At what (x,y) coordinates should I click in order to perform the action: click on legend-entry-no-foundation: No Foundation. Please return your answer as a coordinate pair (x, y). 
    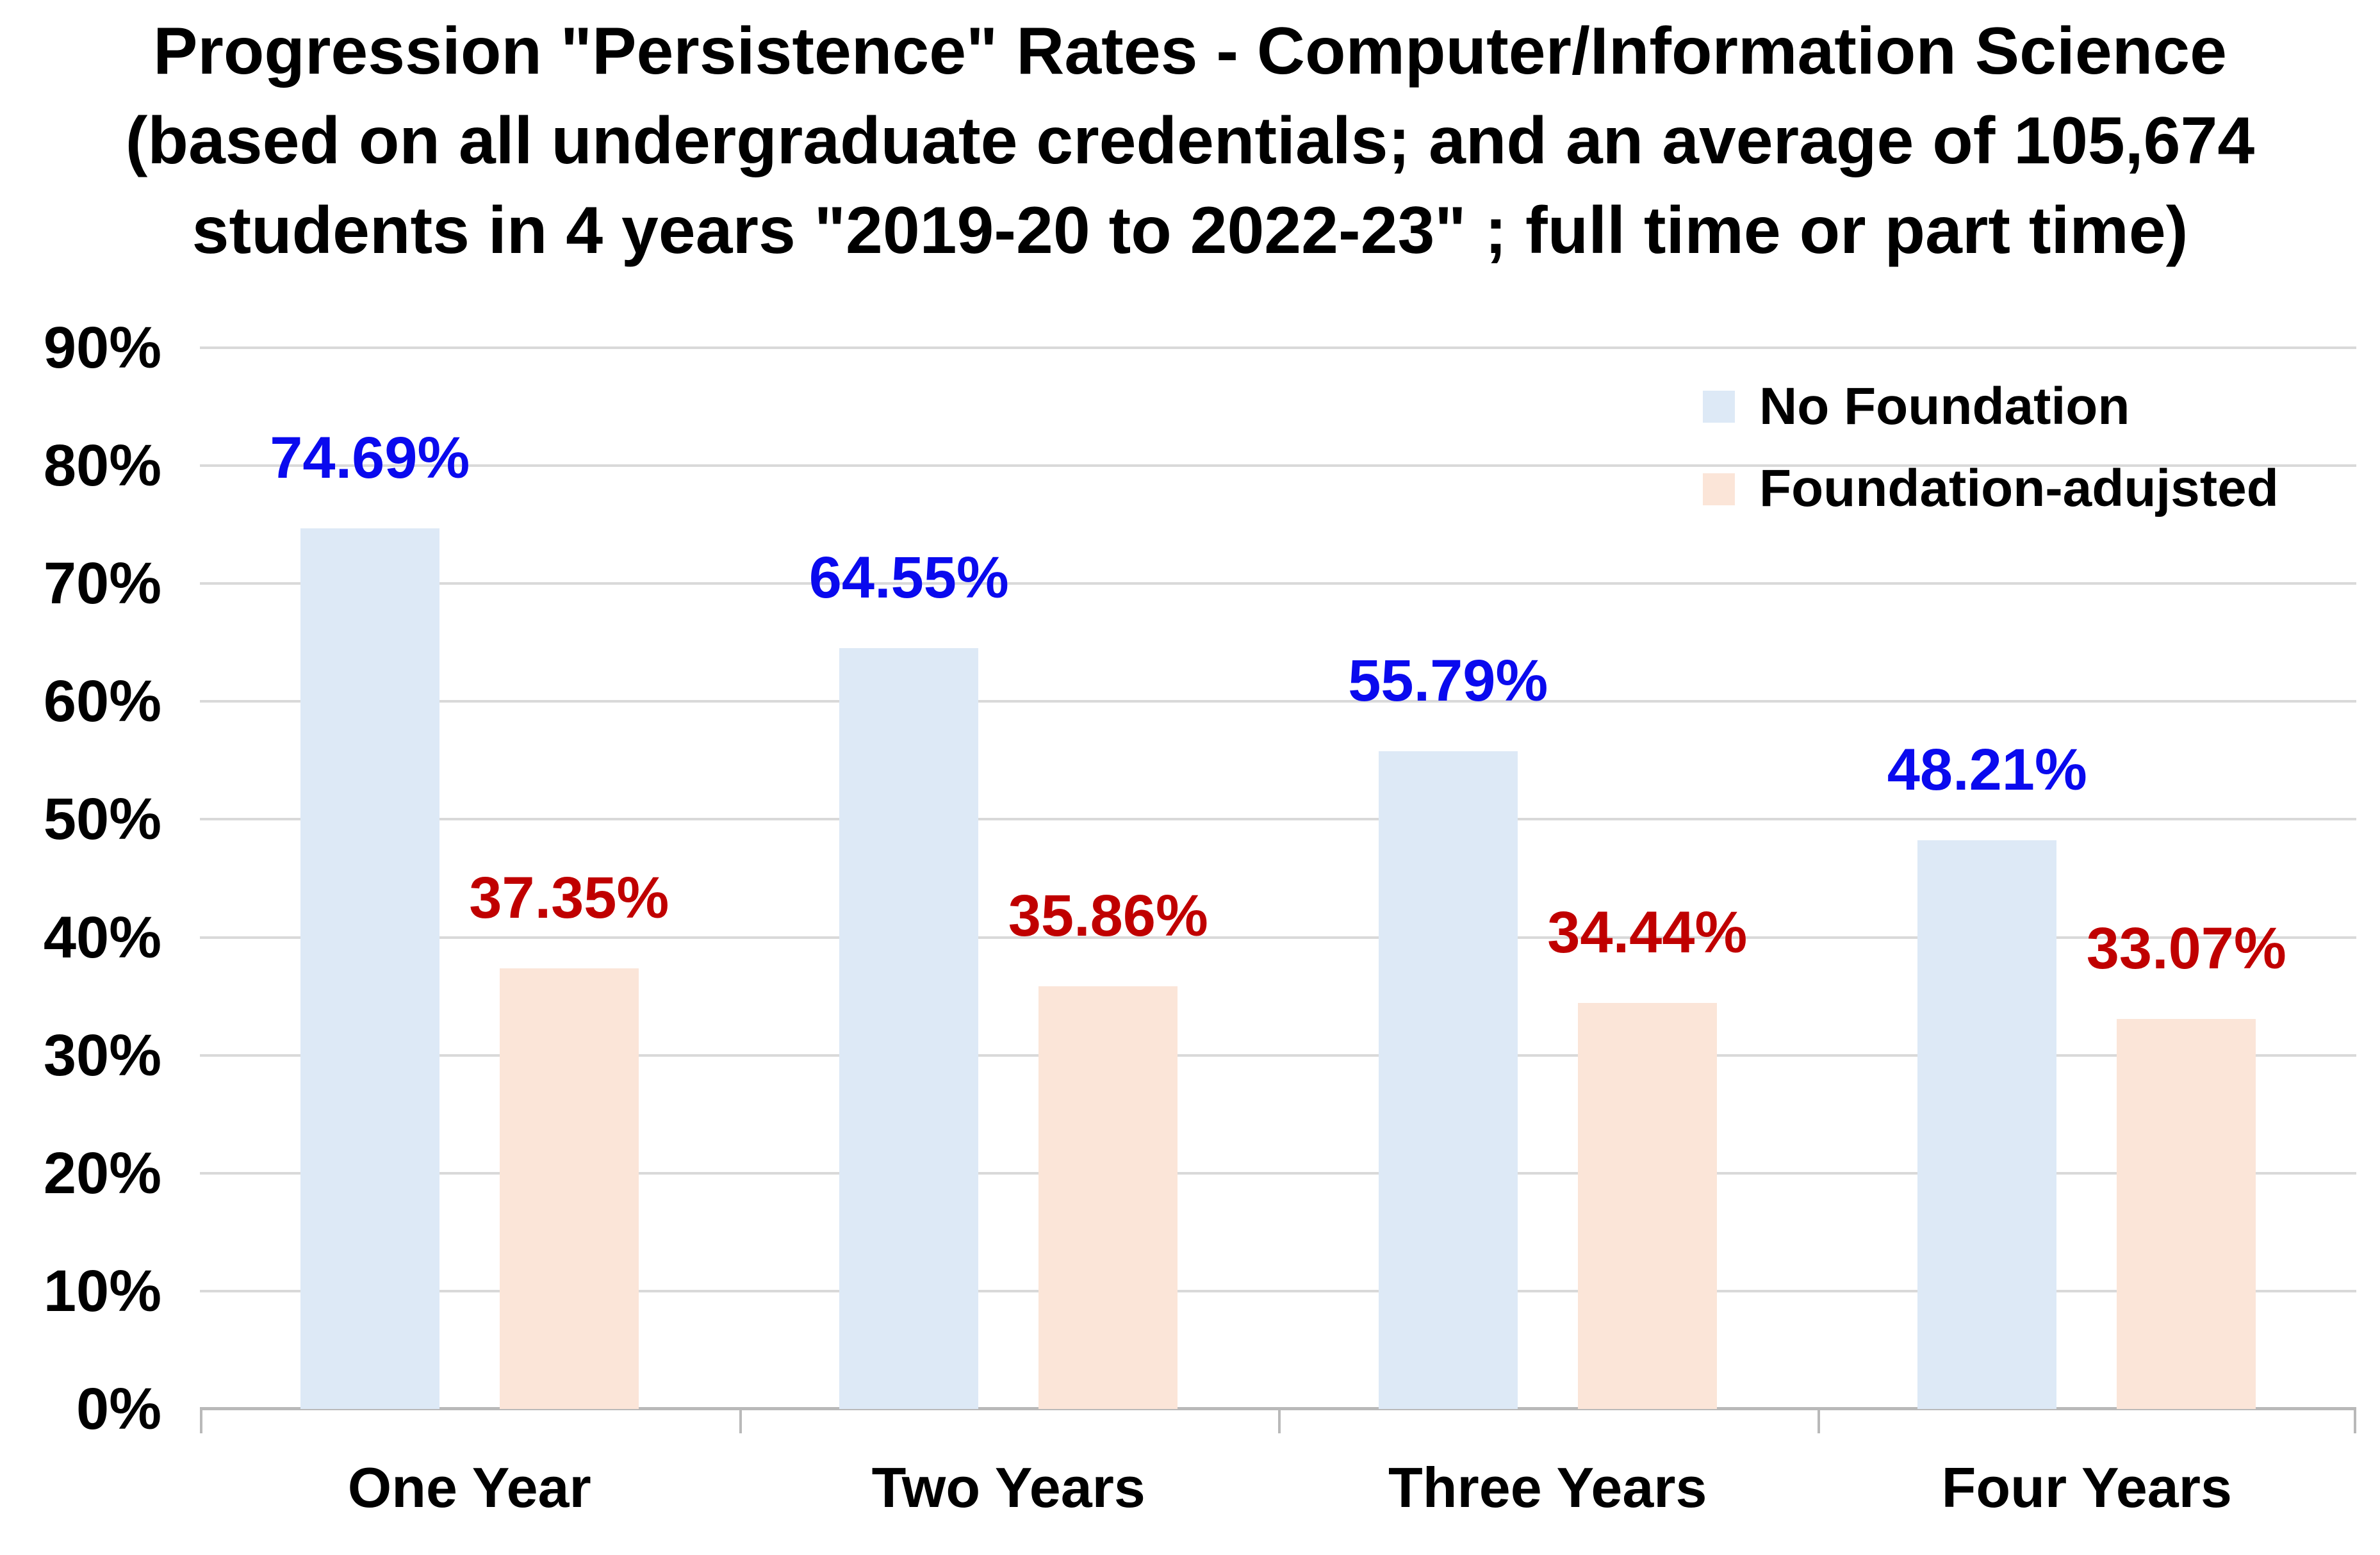
    Looking at the image, I should click on (1991, 407).